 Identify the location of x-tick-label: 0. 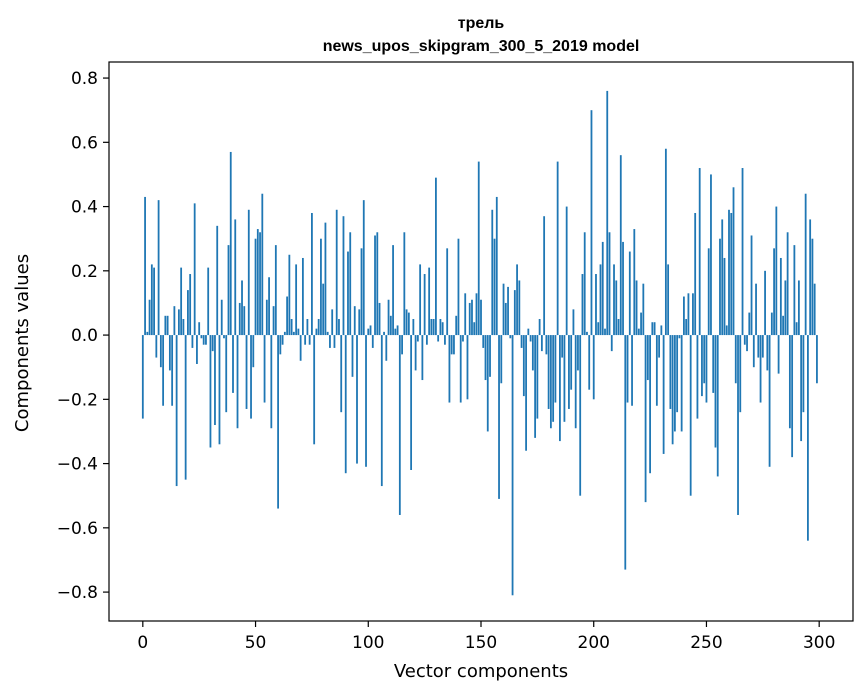
(142, 643).